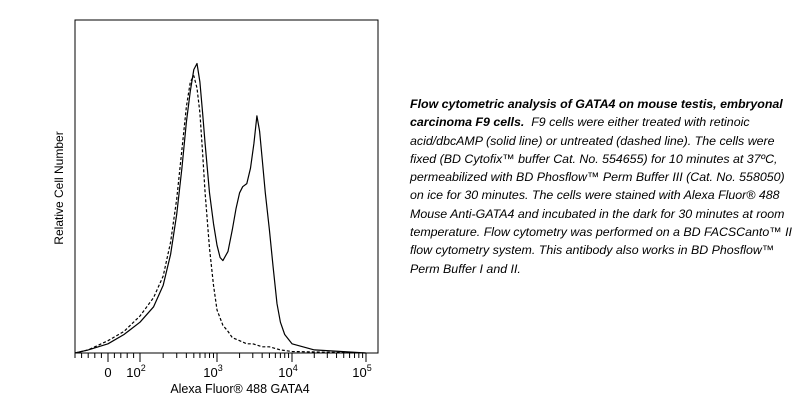 The height and width of the screenshot is (408, 804). I want to click on x-tick-label: 10⁴, so click(287, 371).